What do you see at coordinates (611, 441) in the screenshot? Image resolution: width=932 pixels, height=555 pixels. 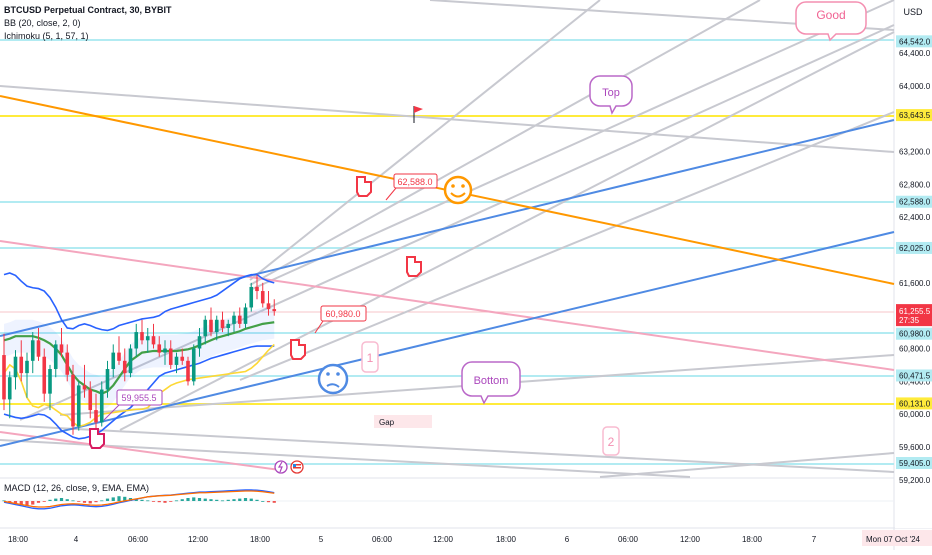 I see `wave-2-marker: 2` at bounding box center [611, 441].